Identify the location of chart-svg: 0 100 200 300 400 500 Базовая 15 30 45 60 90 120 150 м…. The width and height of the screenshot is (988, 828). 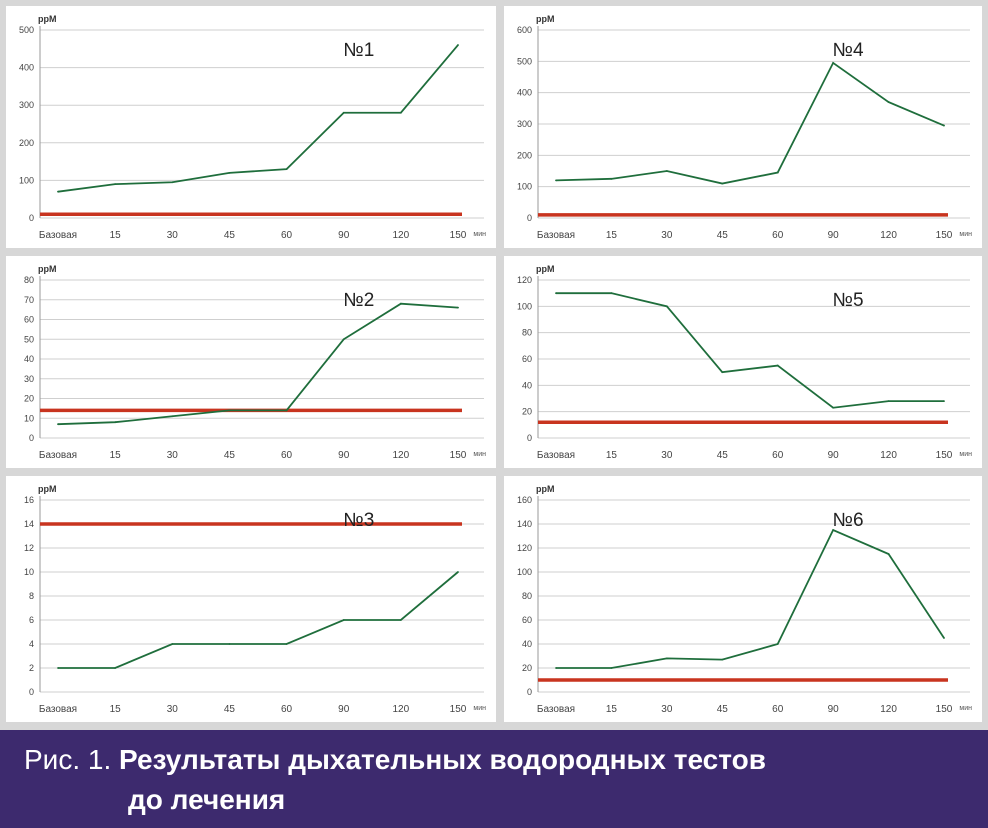
(252, 127).